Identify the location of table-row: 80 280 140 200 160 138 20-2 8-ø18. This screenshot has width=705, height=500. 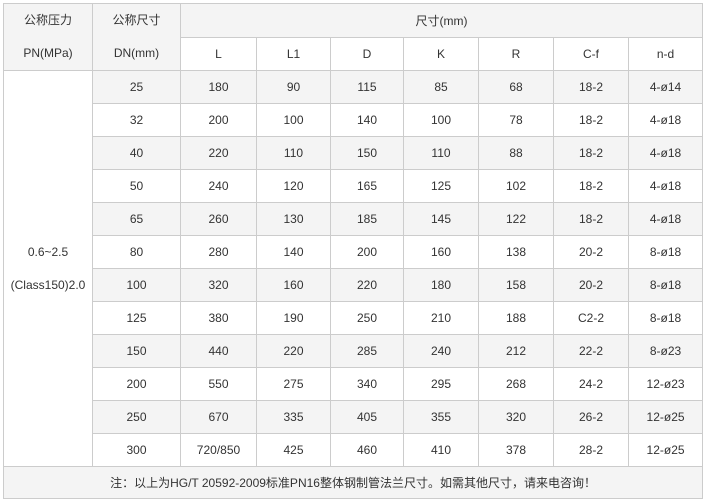
(354, 252).